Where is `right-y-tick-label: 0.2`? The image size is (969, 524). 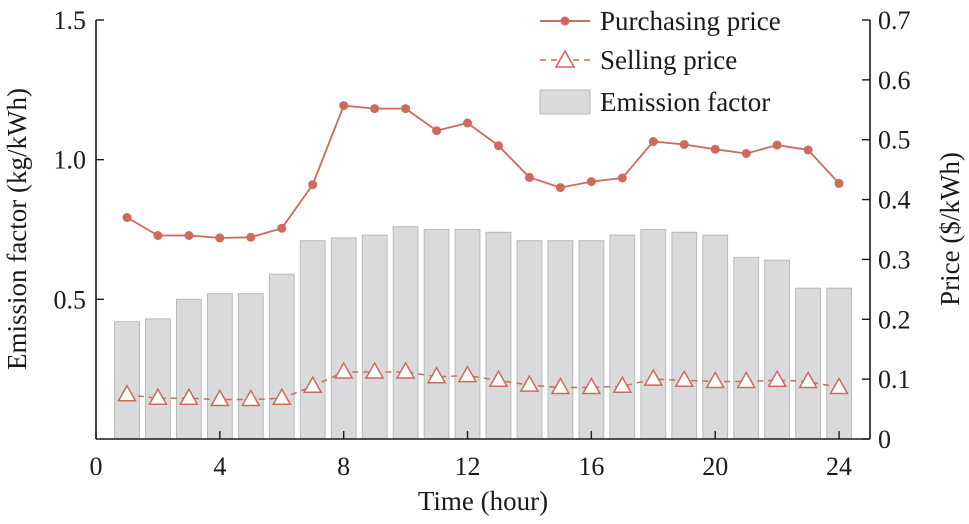 right-y-tick-label: 0.2 is located at coordinates (894, 319).